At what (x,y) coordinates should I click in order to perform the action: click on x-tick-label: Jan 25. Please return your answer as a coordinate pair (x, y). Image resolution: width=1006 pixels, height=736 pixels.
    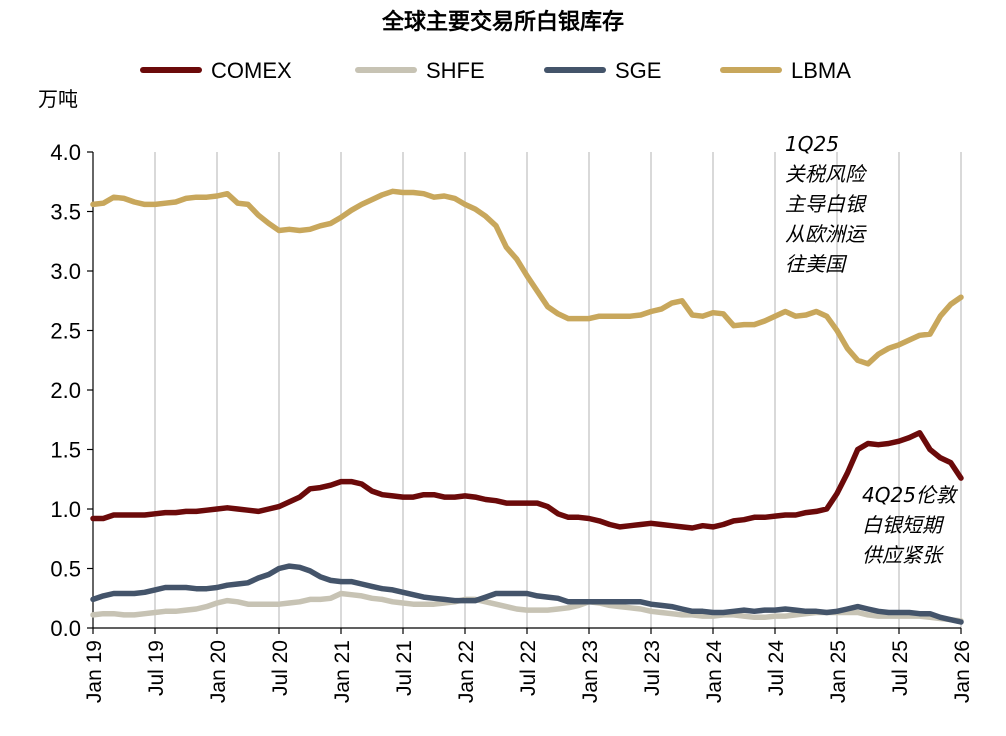
    Looking at the image, I should click on (838, 671).